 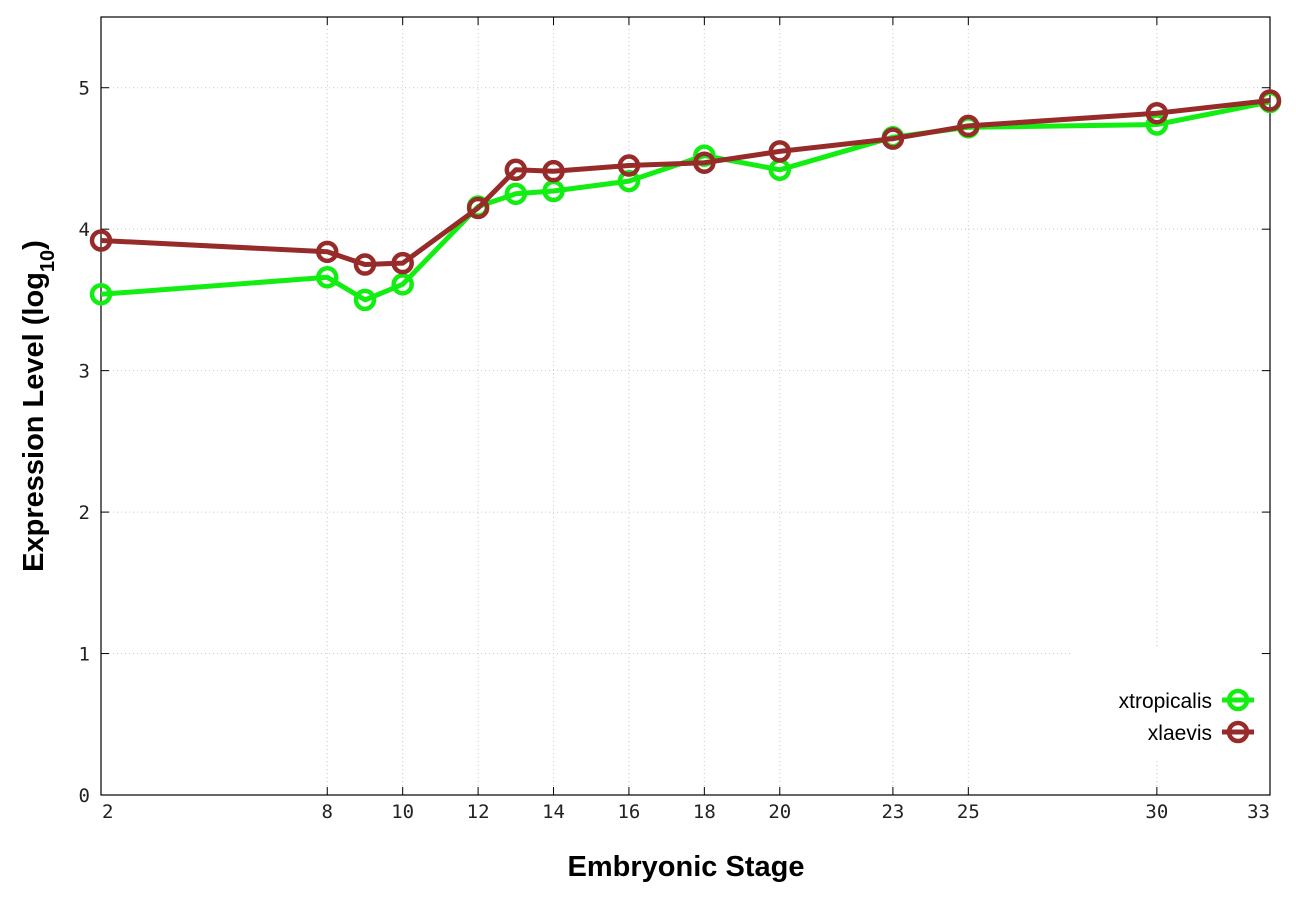 I want to click on legend-label-xlaevis: xlaevis, so click(x=1180, y=733).